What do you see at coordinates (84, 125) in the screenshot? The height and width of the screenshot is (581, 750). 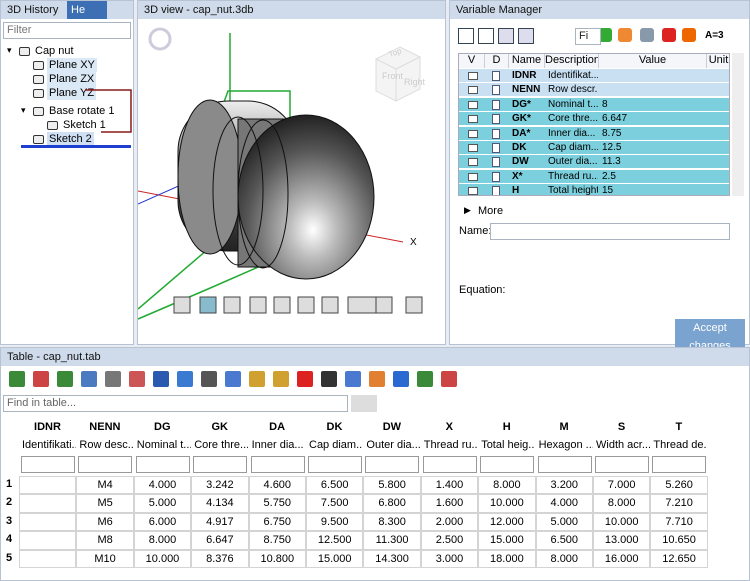 I see `tree-node: Sketch 1` at bounding box center [84, 125].